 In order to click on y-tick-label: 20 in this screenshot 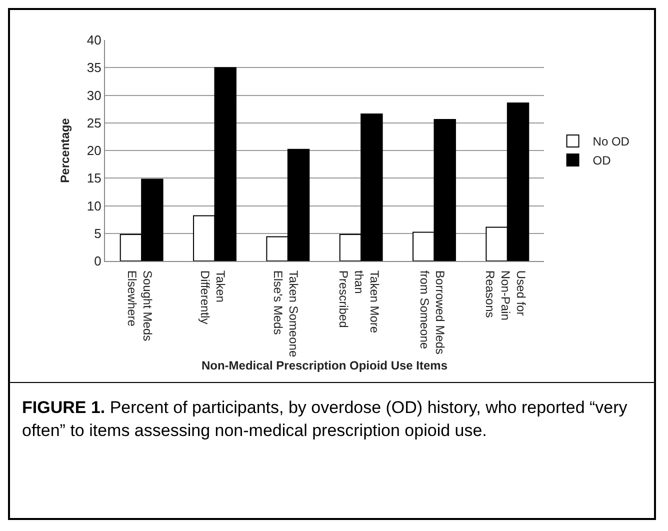, I will do `click(94, 150)`.